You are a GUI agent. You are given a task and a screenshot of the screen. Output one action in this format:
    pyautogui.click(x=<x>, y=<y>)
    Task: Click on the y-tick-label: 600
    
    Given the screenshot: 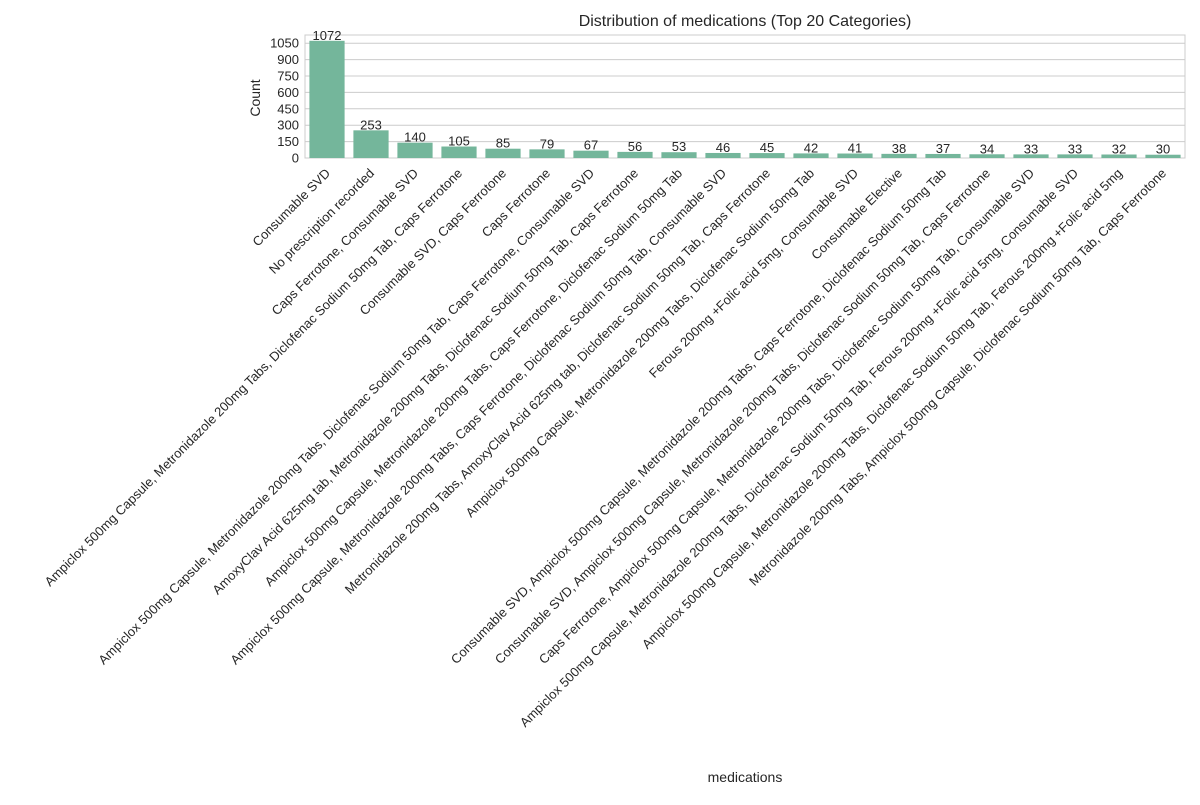 What is the action you would take?
    pyautogui.click(x=288, y=92)
    